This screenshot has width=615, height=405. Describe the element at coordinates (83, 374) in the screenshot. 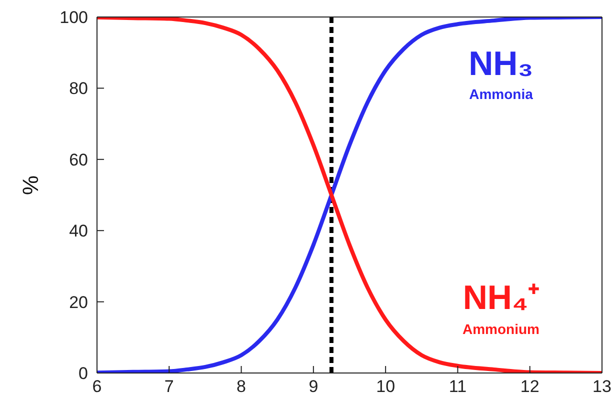

I see `y-tick-label: 0` at that location.